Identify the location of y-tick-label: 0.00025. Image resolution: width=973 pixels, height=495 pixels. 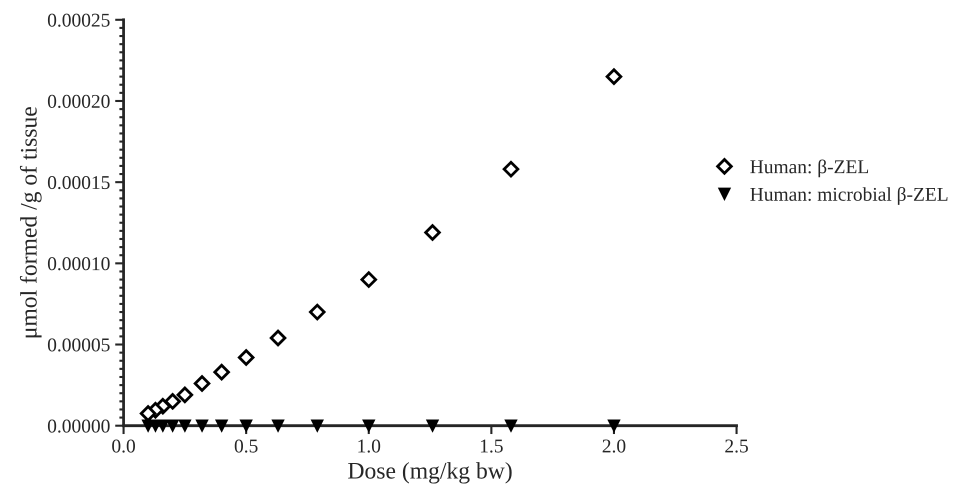
(79, 20).